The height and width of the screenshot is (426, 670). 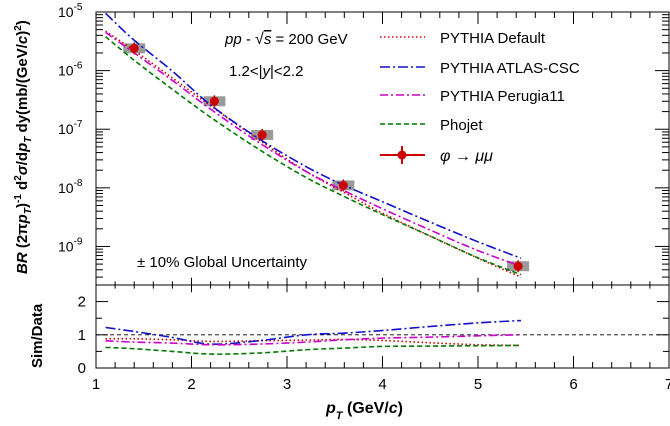 I want to click on top-y-tick-labels: 10⁻⁹ 10⁻⁸ 10⁻⁷ 10⁻⁶ 10⁻⁵, so click(x=70, y=128).